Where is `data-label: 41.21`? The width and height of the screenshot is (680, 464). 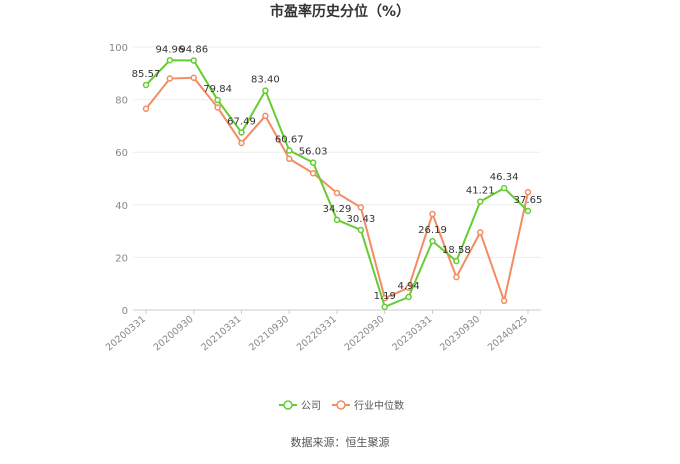 data-label: 41.21 is located at coordinates (480, 191).